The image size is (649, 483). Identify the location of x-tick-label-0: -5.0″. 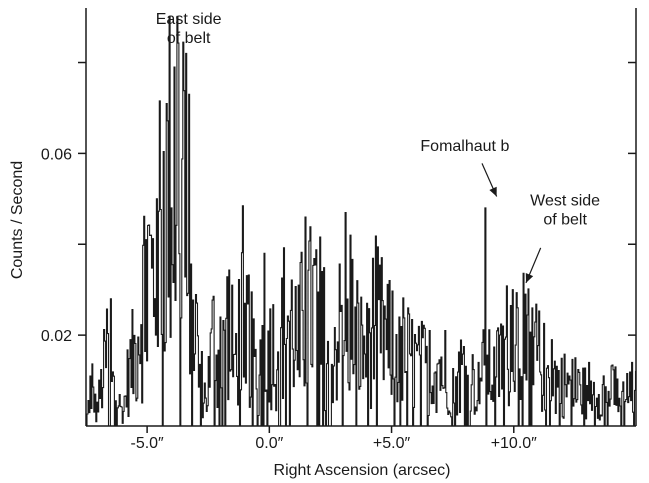
(147, 443).